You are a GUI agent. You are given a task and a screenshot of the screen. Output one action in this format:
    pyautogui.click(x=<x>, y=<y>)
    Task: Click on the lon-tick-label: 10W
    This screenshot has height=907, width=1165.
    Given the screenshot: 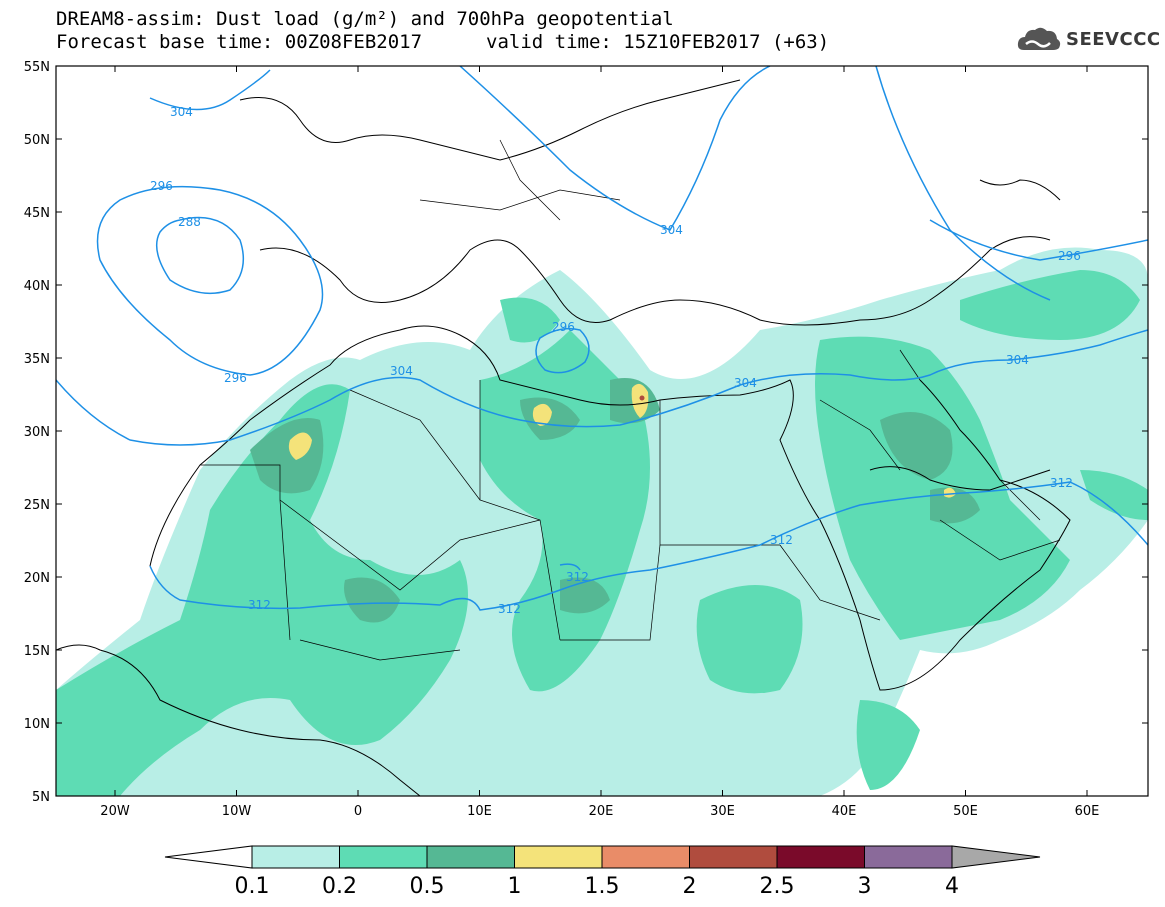 What is the action you would take?
    pyautogui.click(x=237, y=811)
    